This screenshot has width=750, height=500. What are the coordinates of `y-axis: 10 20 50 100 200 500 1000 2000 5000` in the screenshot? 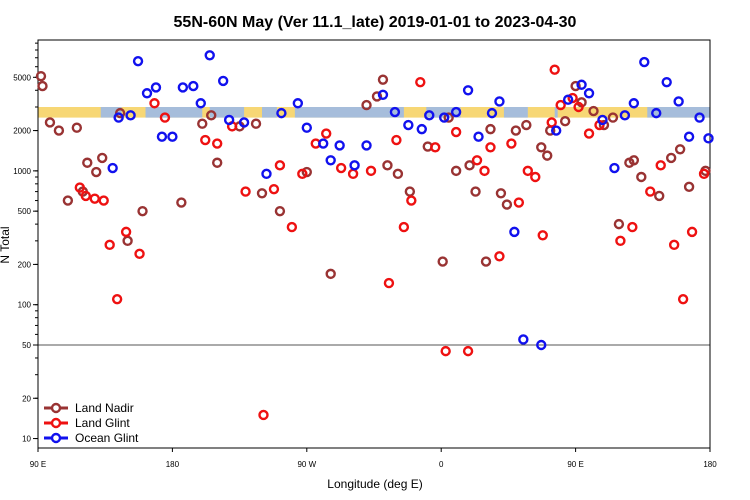 It's located at (25, 243).